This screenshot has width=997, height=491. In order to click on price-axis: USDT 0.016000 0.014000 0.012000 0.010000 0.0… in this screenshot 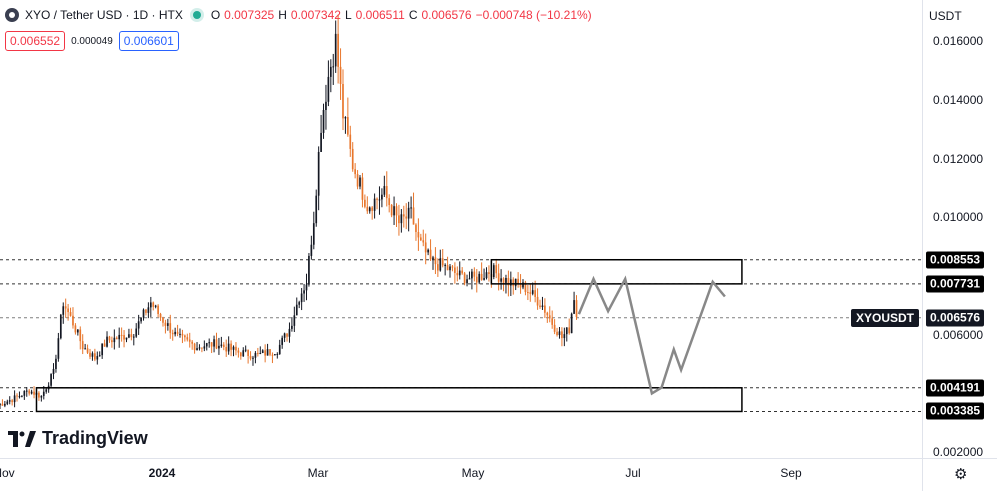, I will do `click(959, 230)`.